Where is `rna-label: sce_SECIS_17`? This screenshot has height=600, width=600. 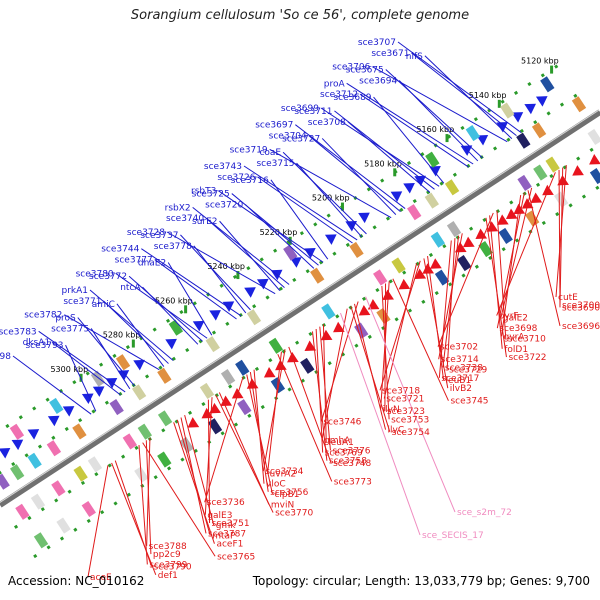
rna-label: sce_SECIS_17 is located at coordinates (453, 536).